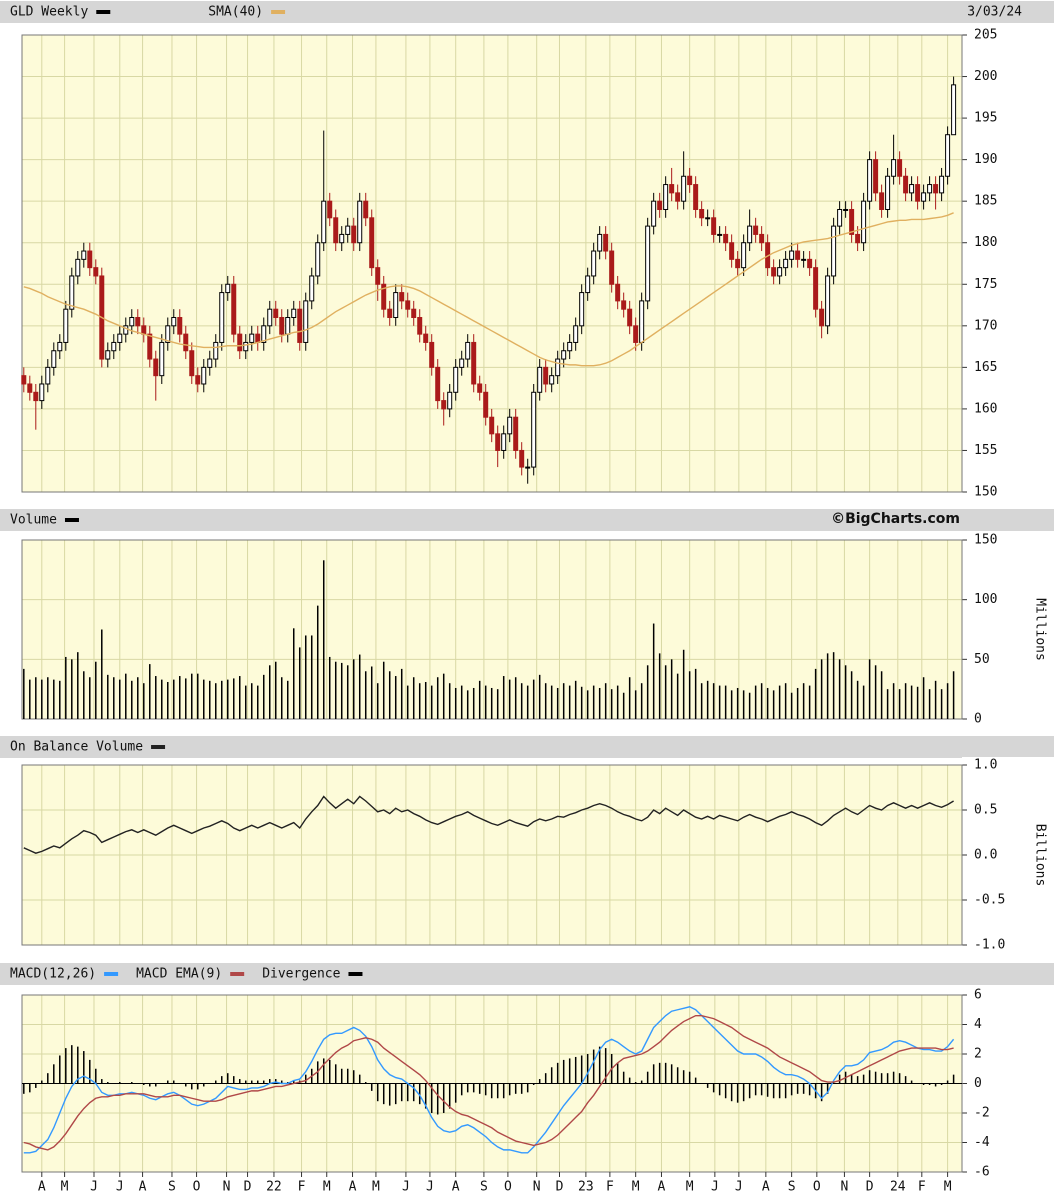 This screenshot has height=1200, width=1054. What do you see at coordinates (488, 824) in the screenshot?
I see `obv-line` at bounding box center [488, 824].